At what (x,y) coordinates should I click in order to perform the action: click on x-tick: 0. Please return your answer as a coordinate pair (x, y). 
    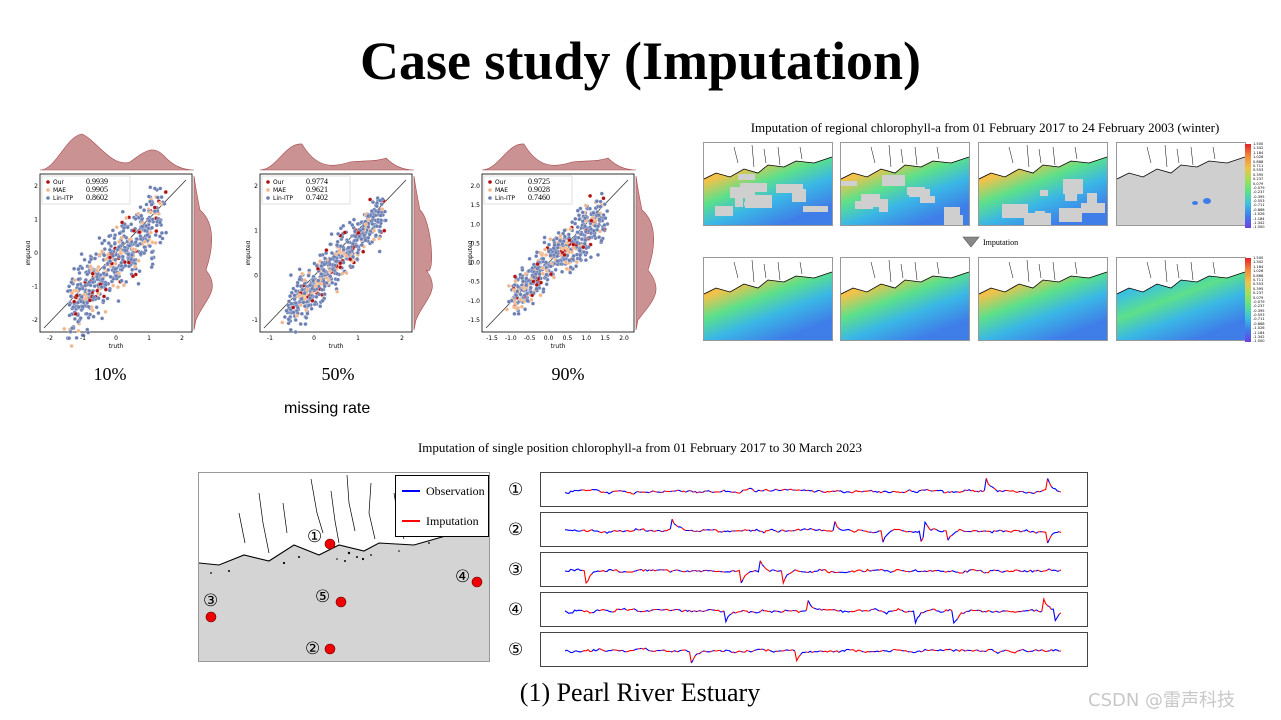
    Looking at the image, I should click on (314, 338).